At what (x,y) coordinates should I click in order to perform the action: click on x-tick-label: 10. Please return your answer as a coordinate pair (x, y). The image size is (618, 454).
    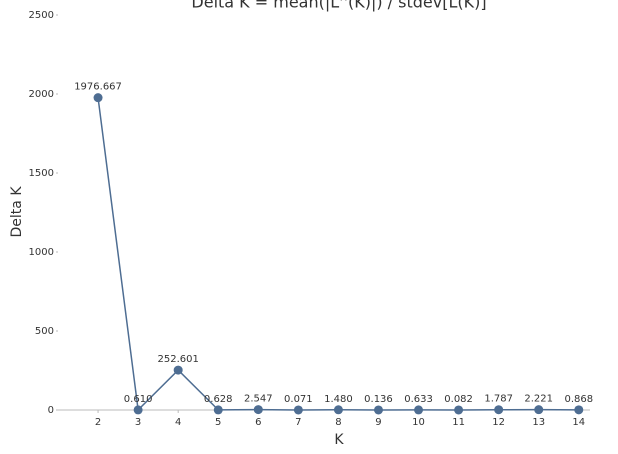
    Looking at the image, I should click on (418, 422).